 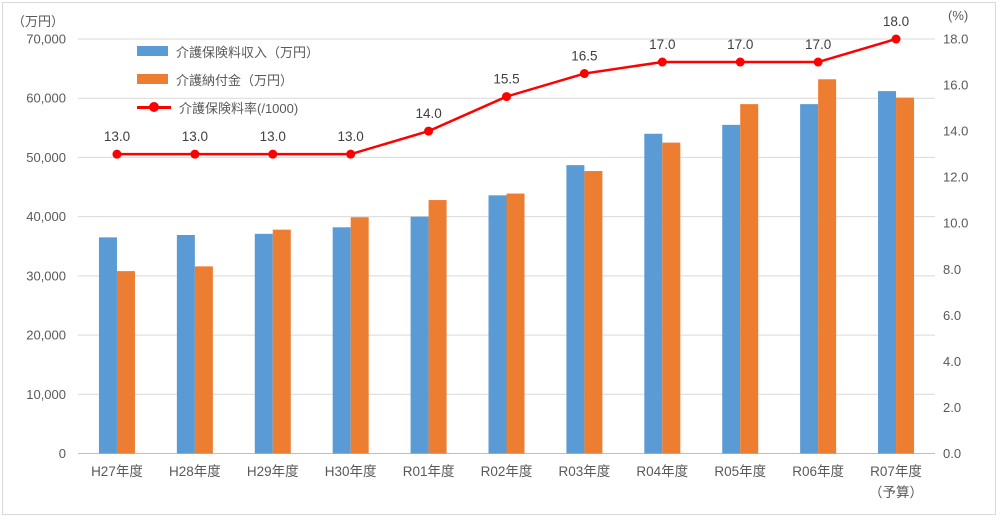 I want to click on rate-data-label: 15.5, so click(x=506, y=79).